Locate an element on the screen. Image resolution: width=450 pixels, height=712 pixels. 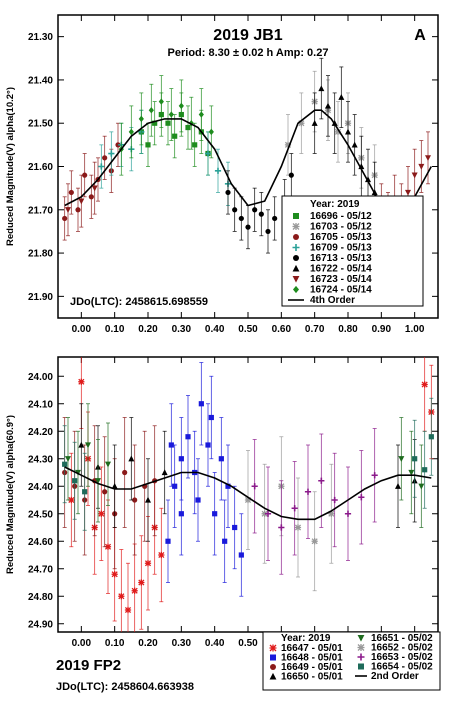
y-tick-label: 21.60 is located at coordinates (40, 167).